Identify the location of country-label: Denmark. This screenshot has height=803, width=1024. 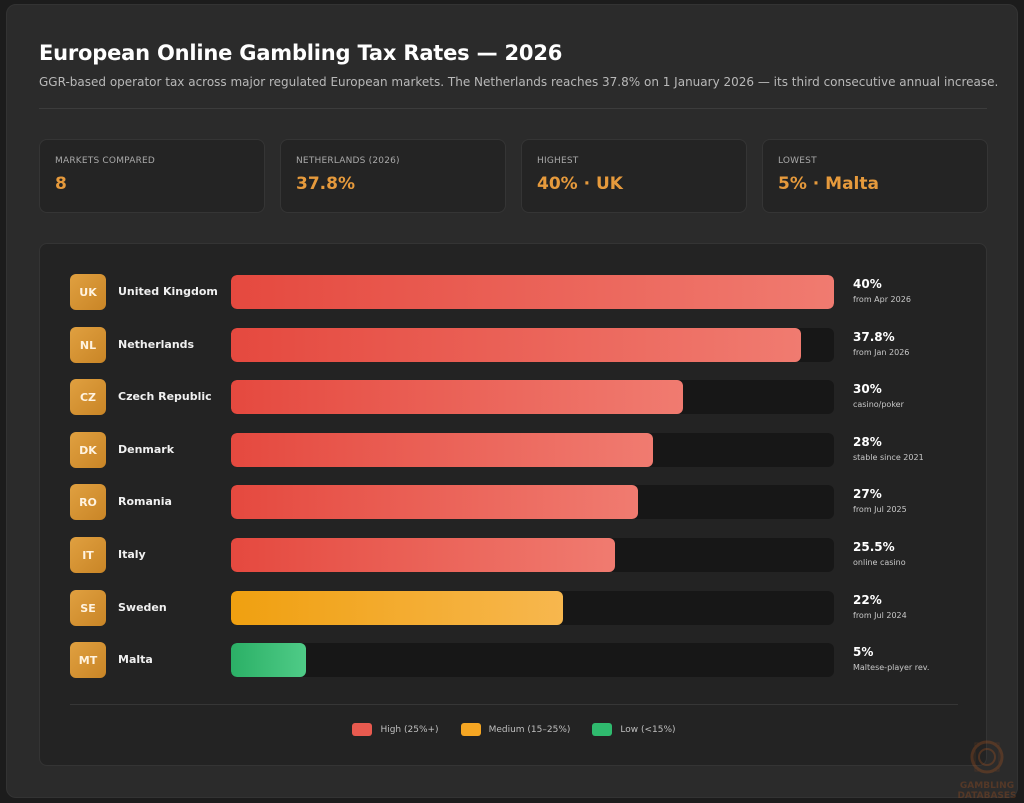
(146, 449).